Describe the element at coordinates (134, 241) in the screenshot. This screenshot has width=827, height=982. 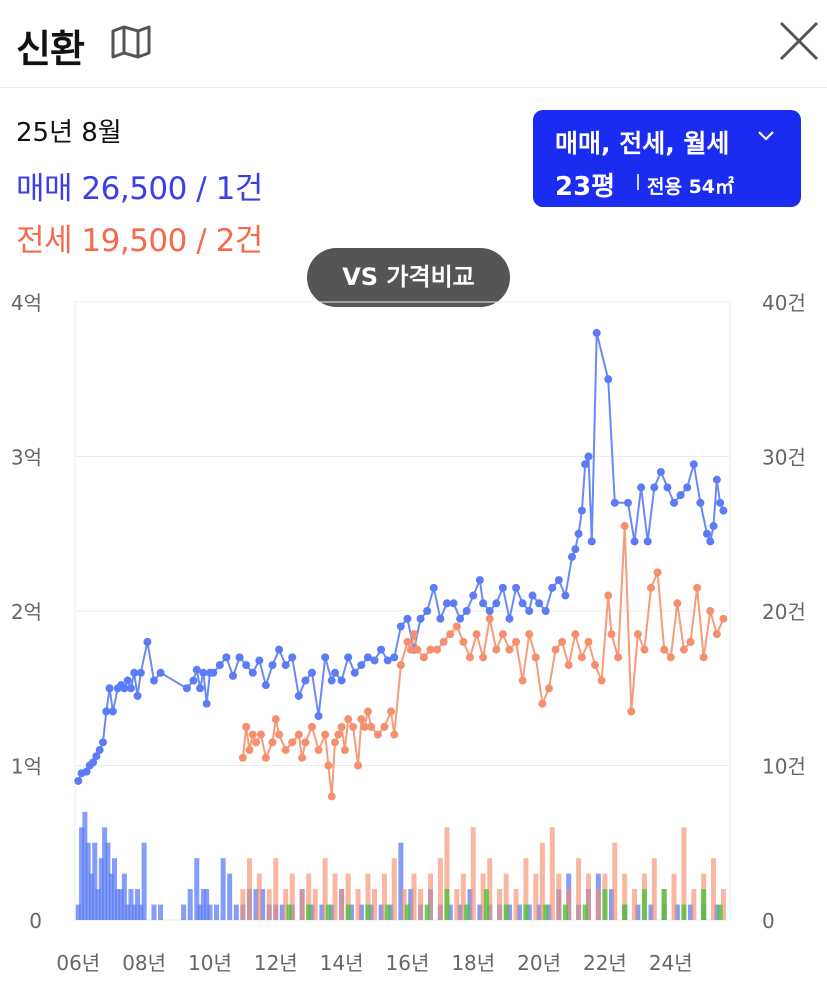
I see `jeonse-price: 19,500` at that location.